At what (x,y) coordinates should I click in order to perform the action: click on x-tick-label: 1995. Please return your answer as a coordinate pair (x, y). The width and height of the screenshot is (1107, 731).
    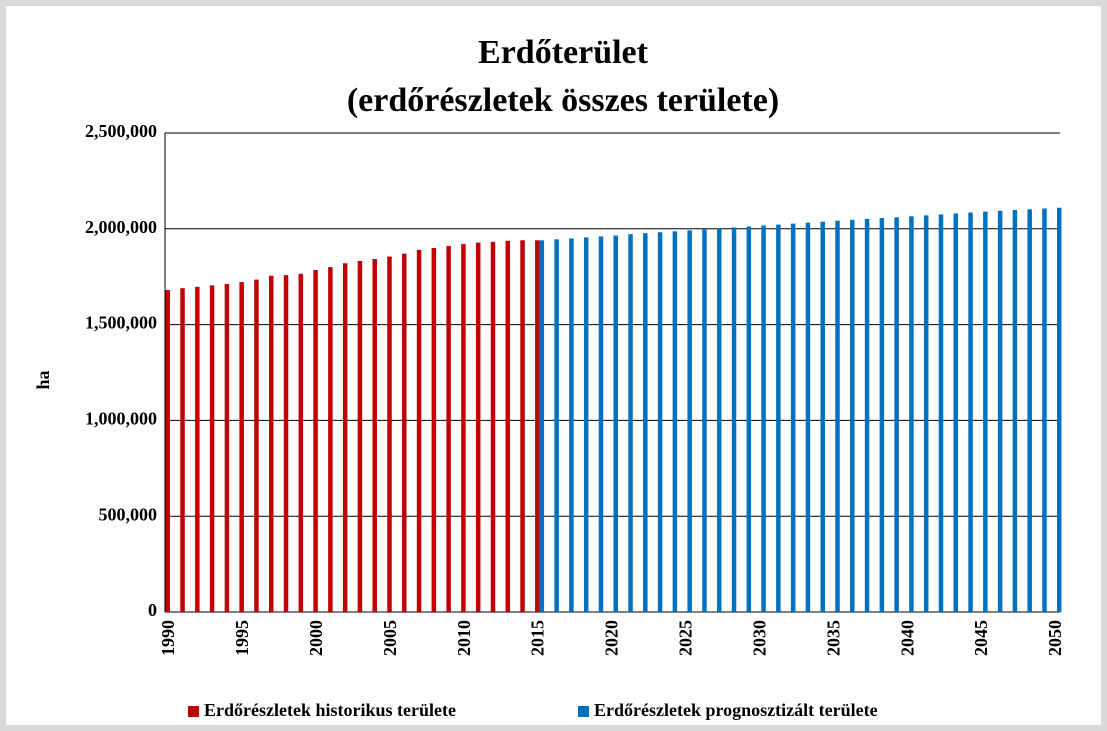
    Looking at the image, I should click on (242, 638).